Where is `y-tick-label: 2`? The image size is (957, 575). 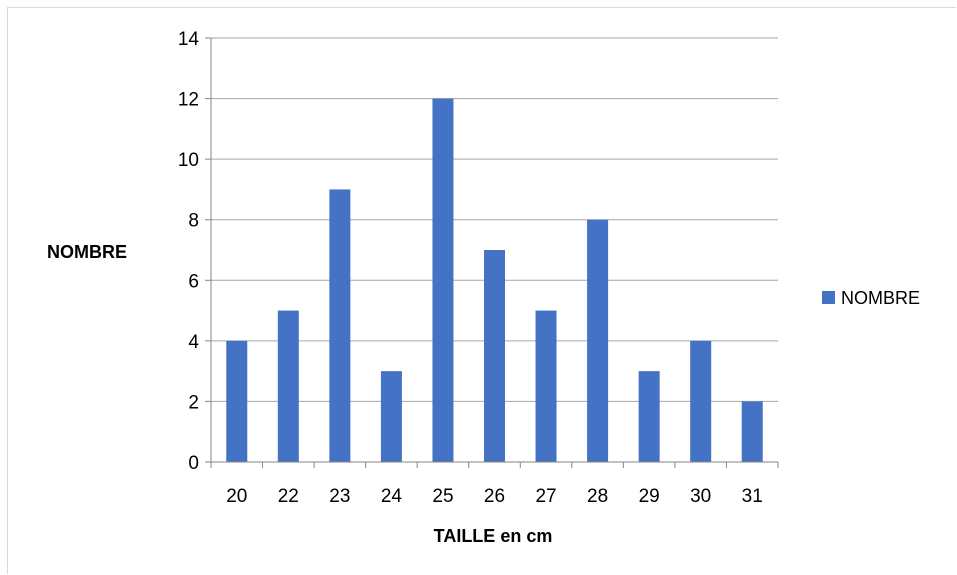 y-tick-label: 2 is located at coordinates (193, 402).